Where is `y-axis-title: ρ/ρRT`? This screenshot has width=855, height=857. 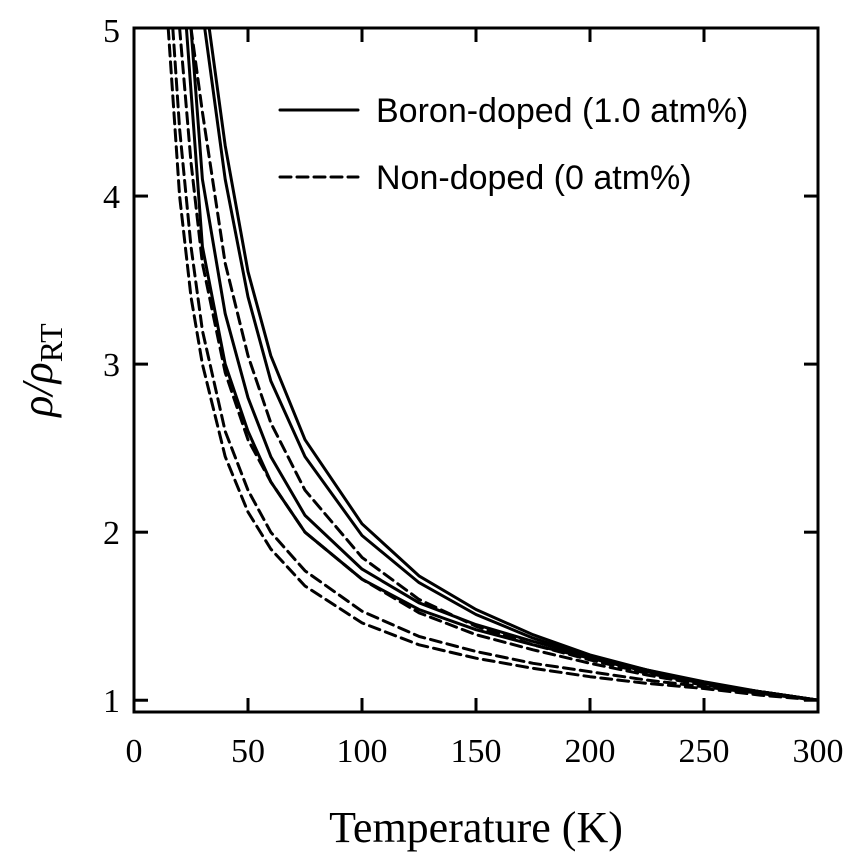 y-axis-title: ρ/ρRT is located at coordinates (41, 371).